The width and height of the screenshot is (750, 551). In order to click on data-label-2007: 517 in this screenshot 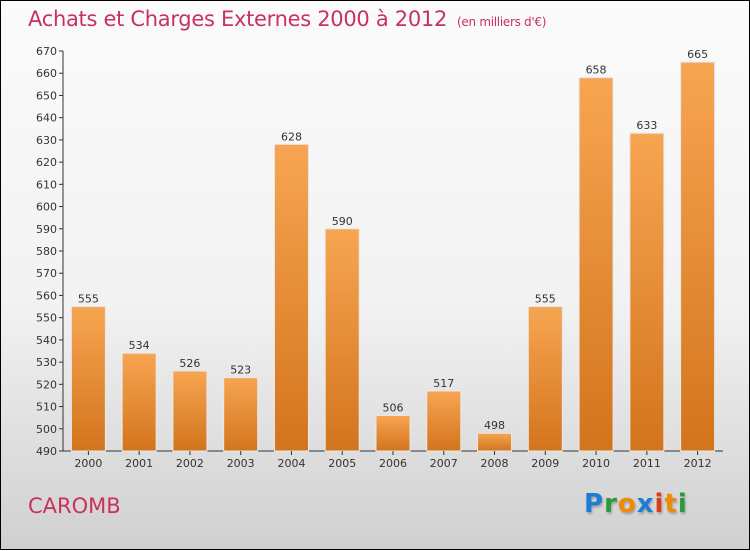, I will do `click(443, 383)`.